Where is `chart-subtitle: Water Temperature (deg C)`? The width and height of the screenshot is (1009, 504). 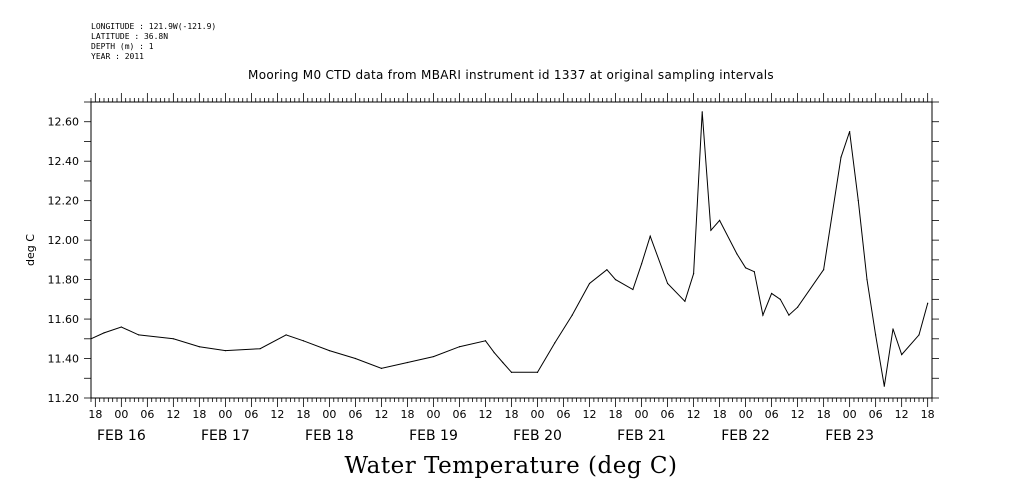
chart-subtitle: Water Temperature (deg C) is located at coordinates (511, 466).